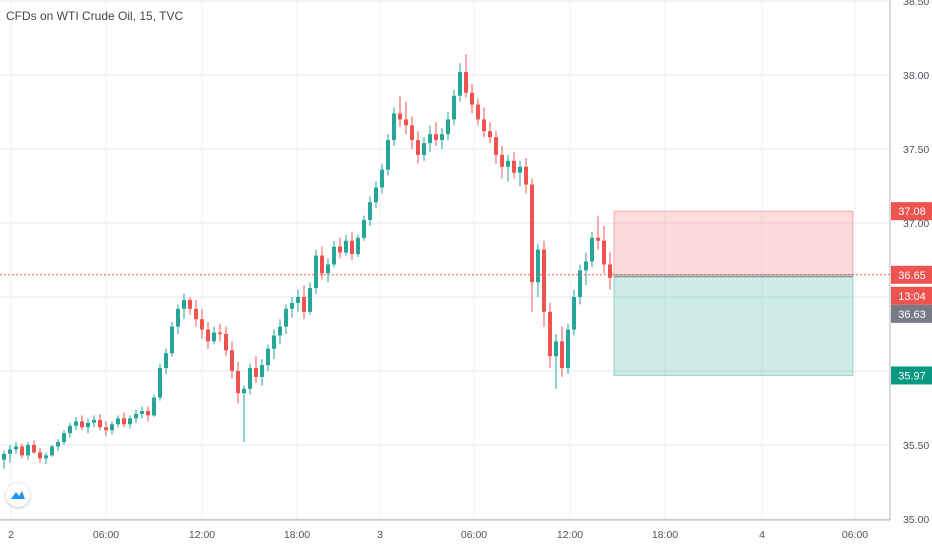 This screenshot has width=932, height=550. Describe the element at coordinates (95, 16) in the screenshot. I see `chart-title: CFDs on WTI Crude Oil, 15, TVC` at that location.